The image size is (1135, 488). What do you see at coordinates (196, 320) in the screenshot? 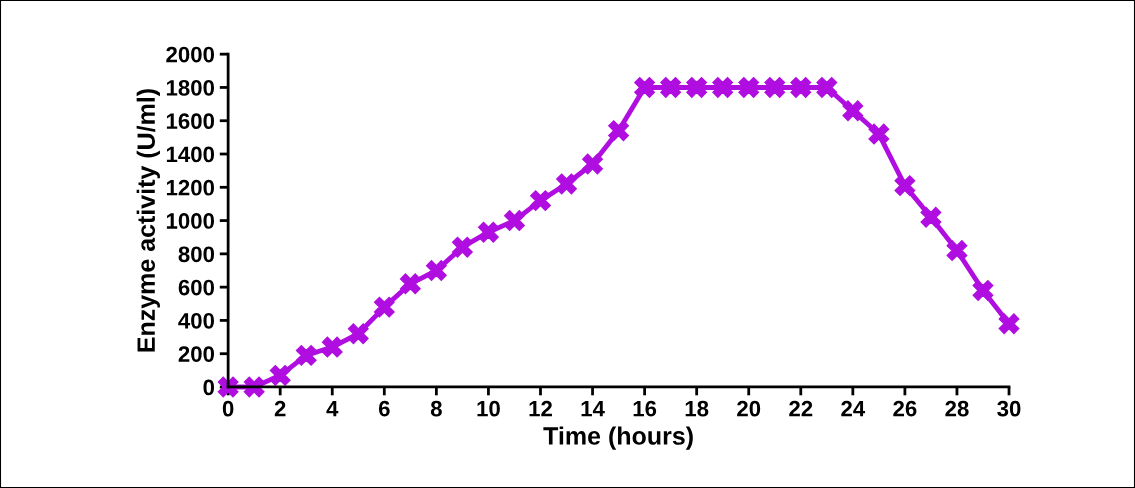
I see `y-tick-label: 400` at bounding box center [196, 320].